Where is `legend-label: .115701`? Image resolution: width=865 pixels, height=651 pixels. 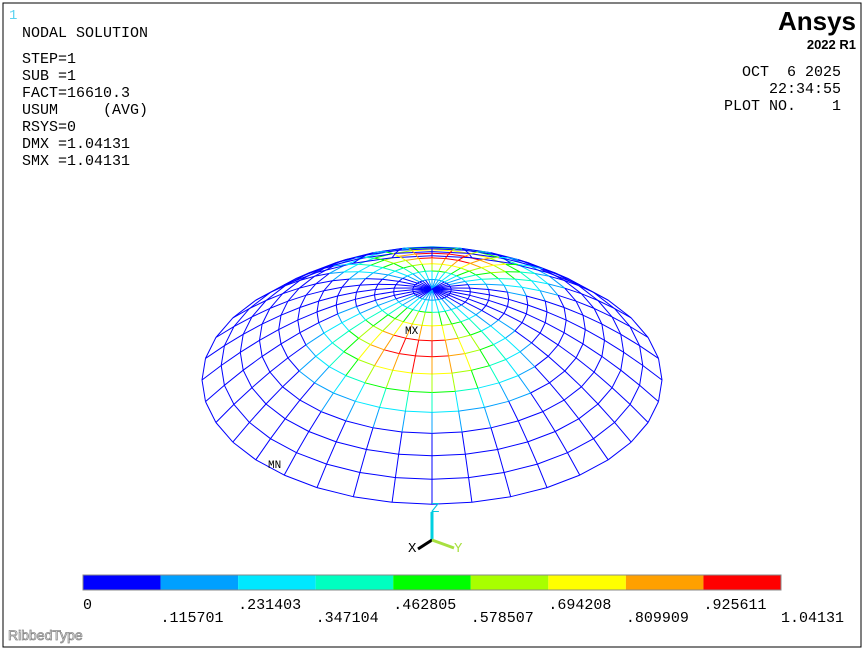
legend-label: .115701 is located at coordinates (192, 618).